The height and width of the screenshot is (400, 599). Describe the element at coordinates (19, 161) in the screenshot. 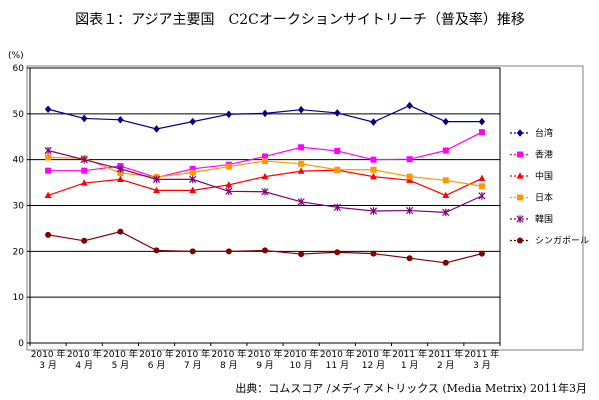

I see `y-tick-label: 40` at that location.